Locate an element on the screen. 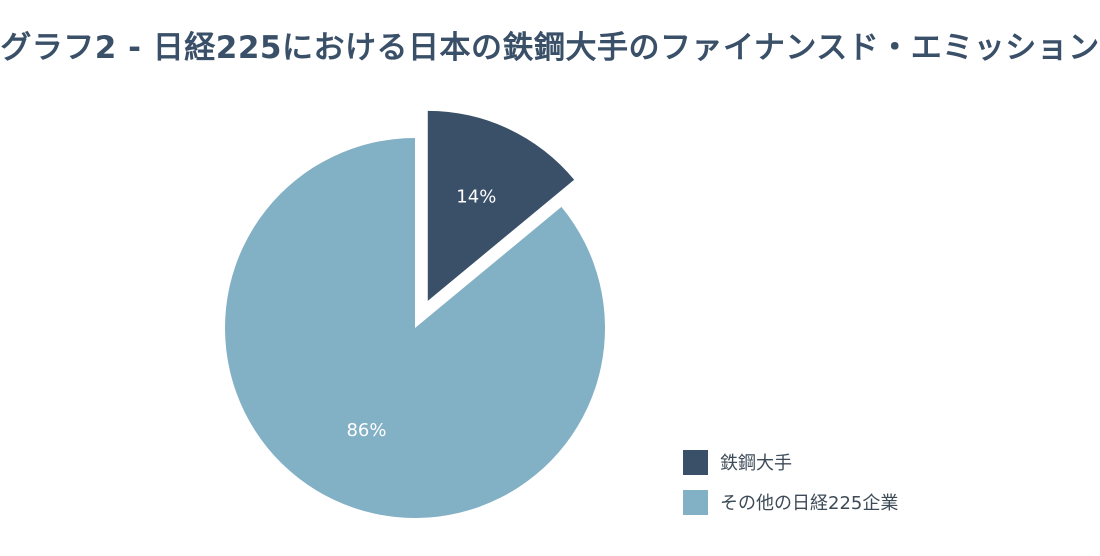 The image size is (1100, 556). legend-item-steel: 鉄鋼大手 is located at coordinates (790, 462).